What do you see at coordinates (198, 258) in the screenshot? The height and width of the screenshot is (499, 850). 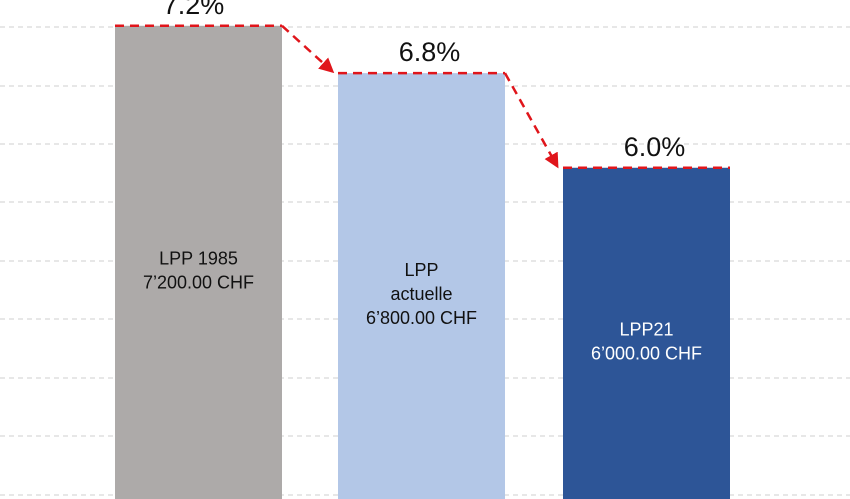 I see `bar-text: LPP 1985` at bounding box center [198, 258].